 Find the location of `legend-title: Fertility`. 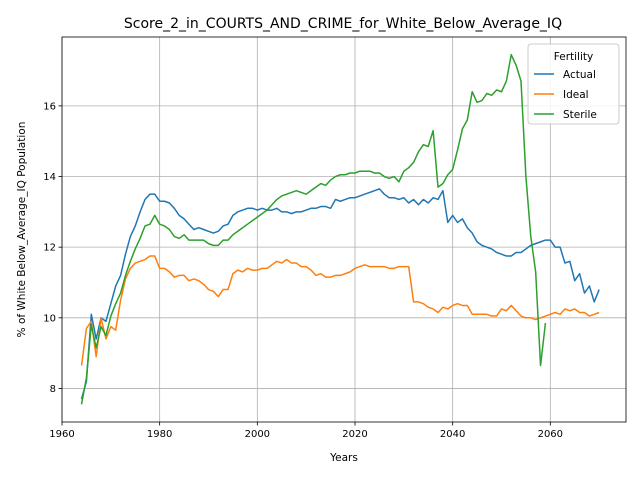

legend-title: Fertility is located at coordinates (573, 57).